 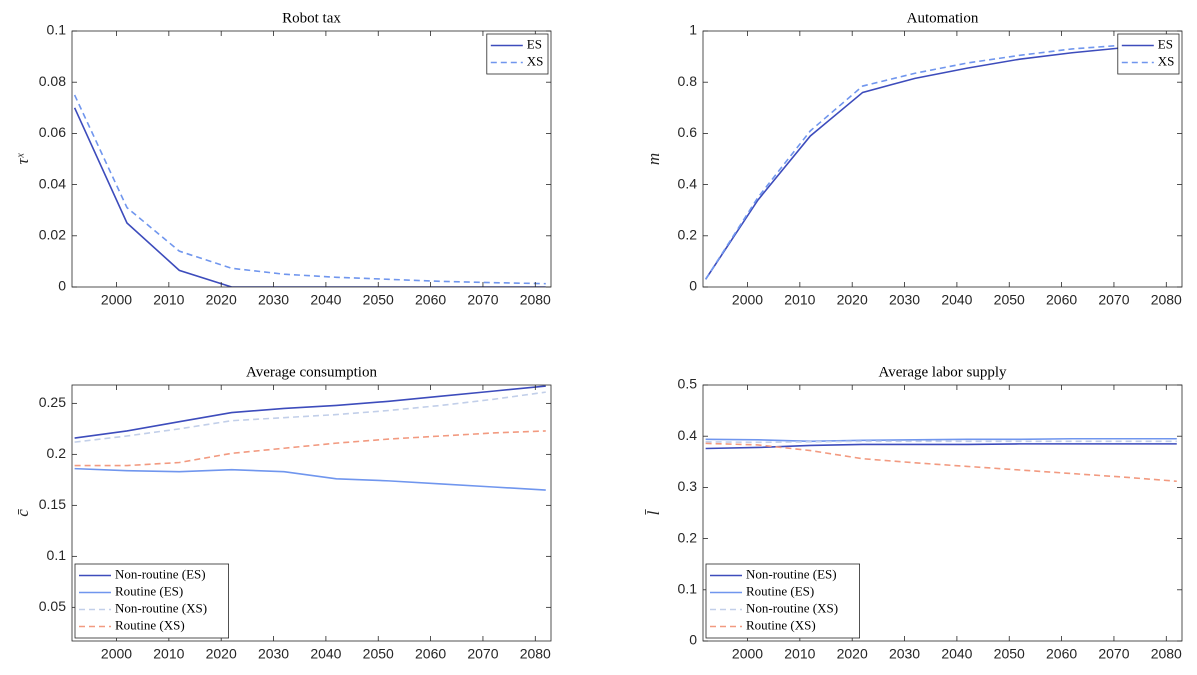 What do you see at coordinates (52, 606) in the screenshot?
I see `y-tick-label: 0.05` at bounding box center [52, 606].